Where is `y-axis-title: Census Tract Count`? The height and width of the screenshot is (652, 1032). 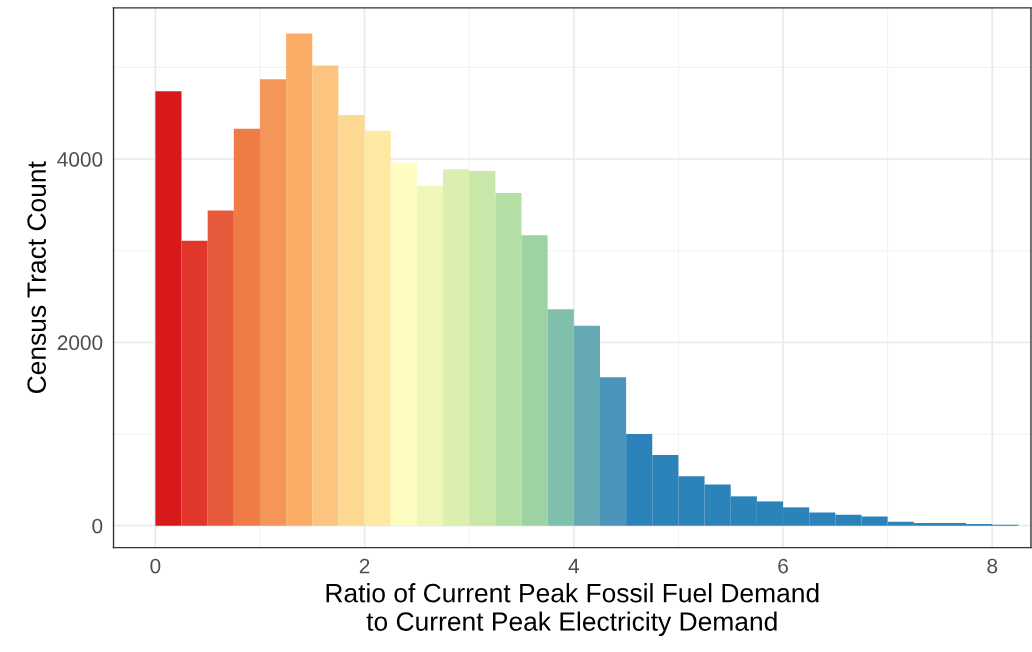
y-axis-title: Census Tract Count is located at coordinates (36, 277).